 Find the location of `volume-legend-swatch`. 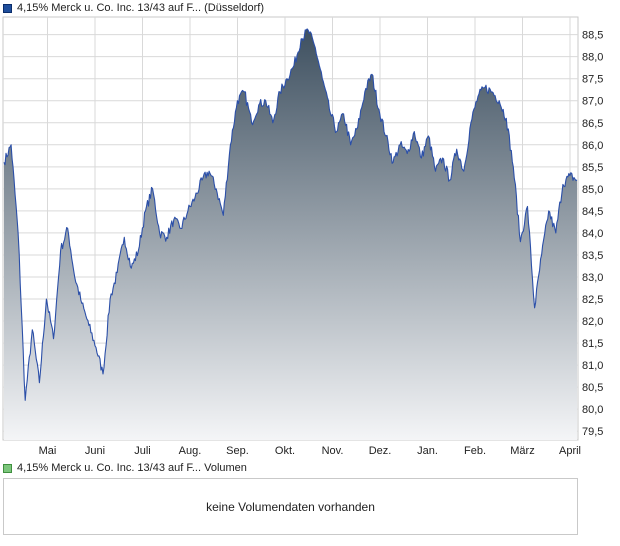

volume-legend-swatch is located at coordinates (7, 468).